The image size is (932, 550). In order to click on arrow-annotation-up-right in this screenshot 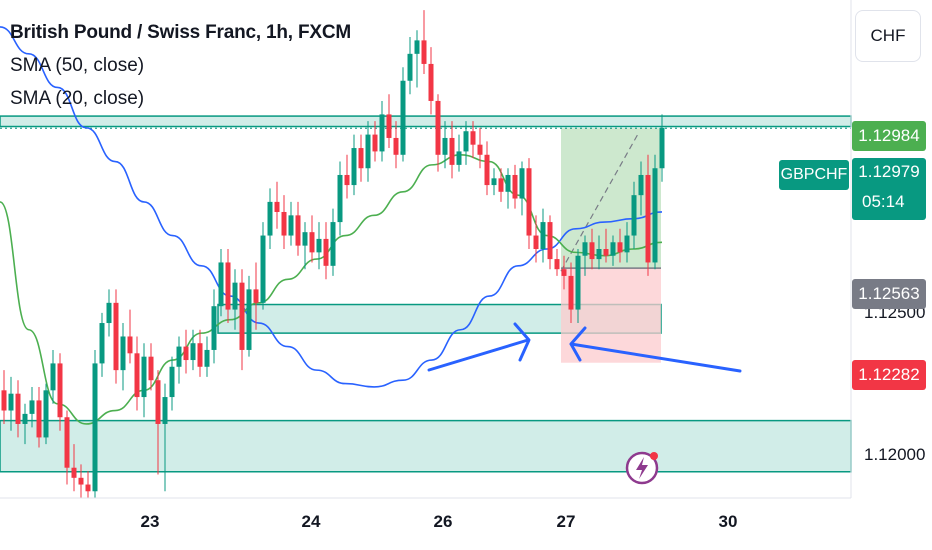, I will do `click(479, 347)`.